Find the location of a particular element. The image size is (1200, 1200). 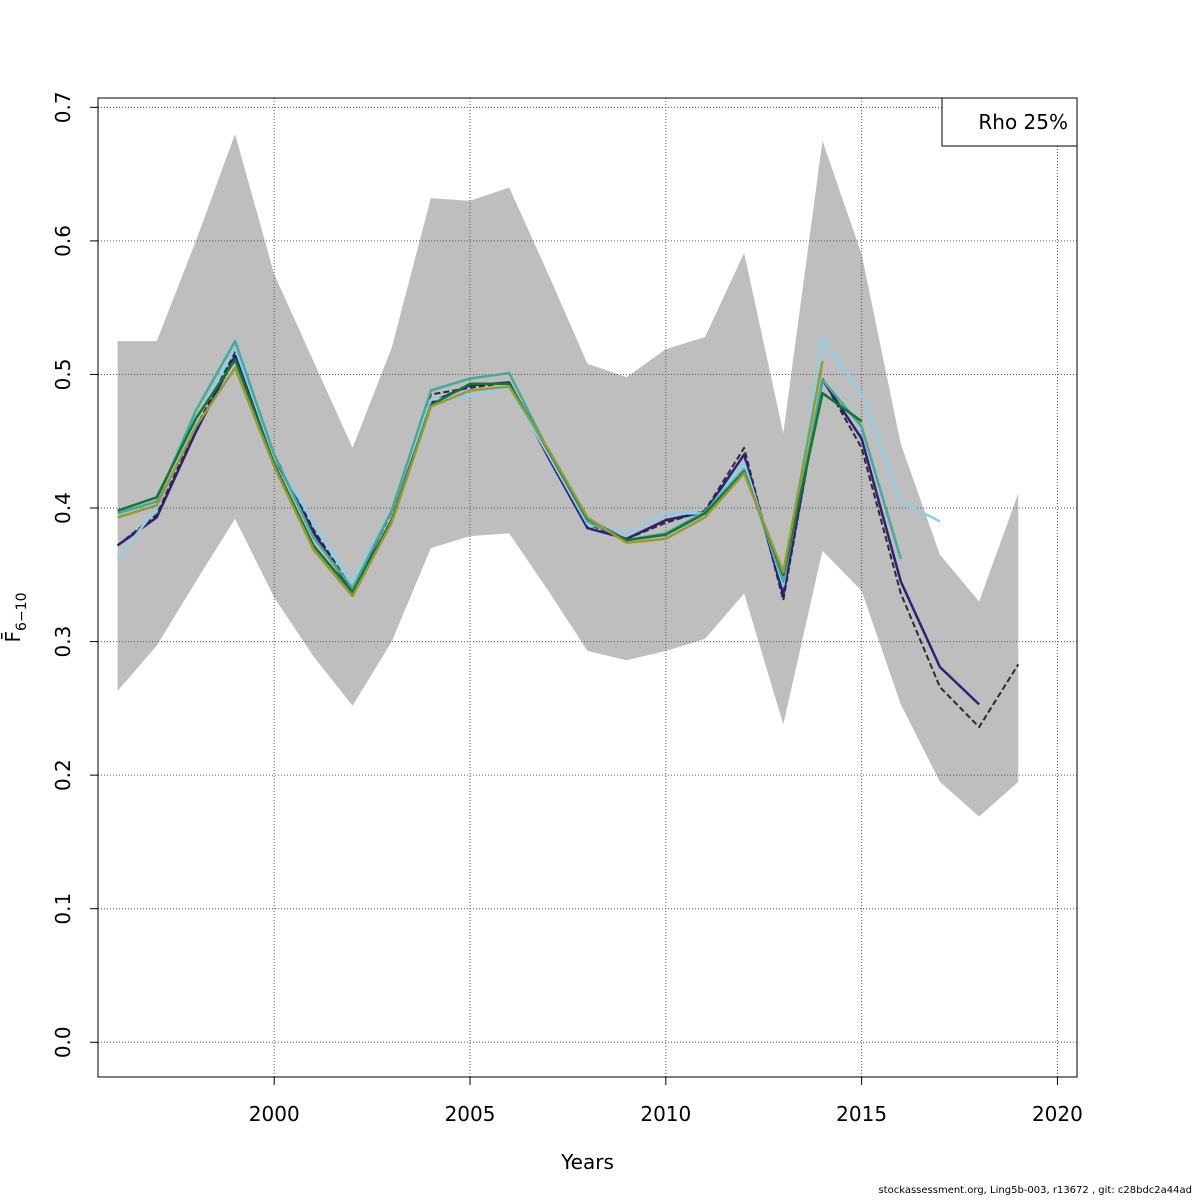

y-tick-label: 0.6 is located at coordinates (63, 241).